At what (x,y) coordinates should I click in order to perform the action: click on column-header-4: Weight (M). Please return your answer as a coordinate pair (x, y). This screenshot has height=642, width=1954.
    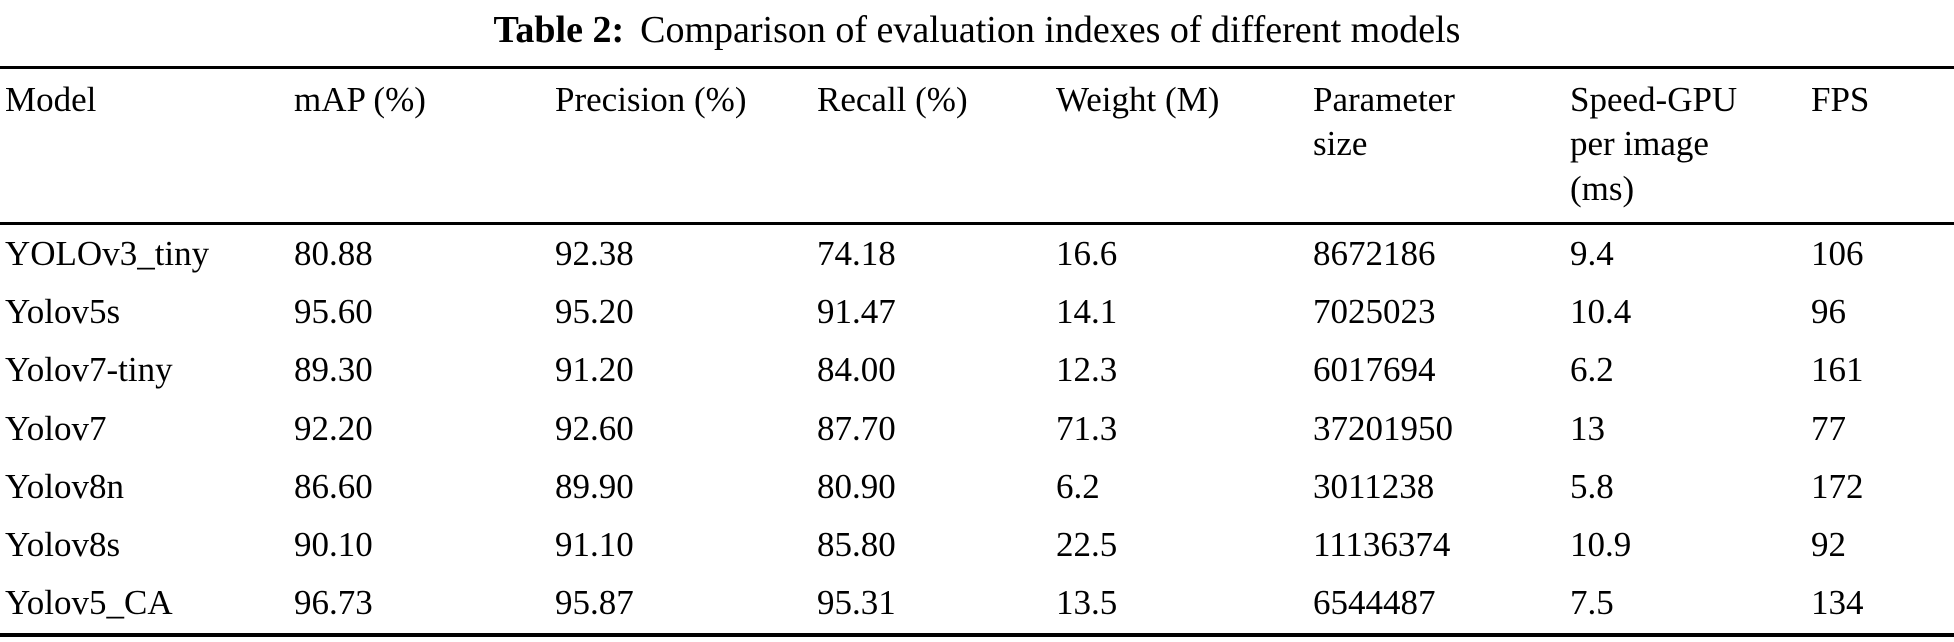
    Looking at the image, I should click on (1184, 146).